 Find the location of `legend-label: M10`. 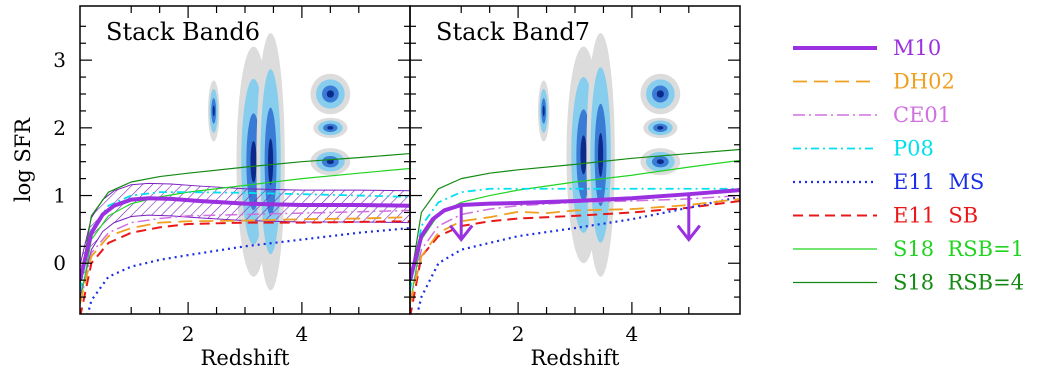

legend-label: M10 is located at coordinates (917, 48).